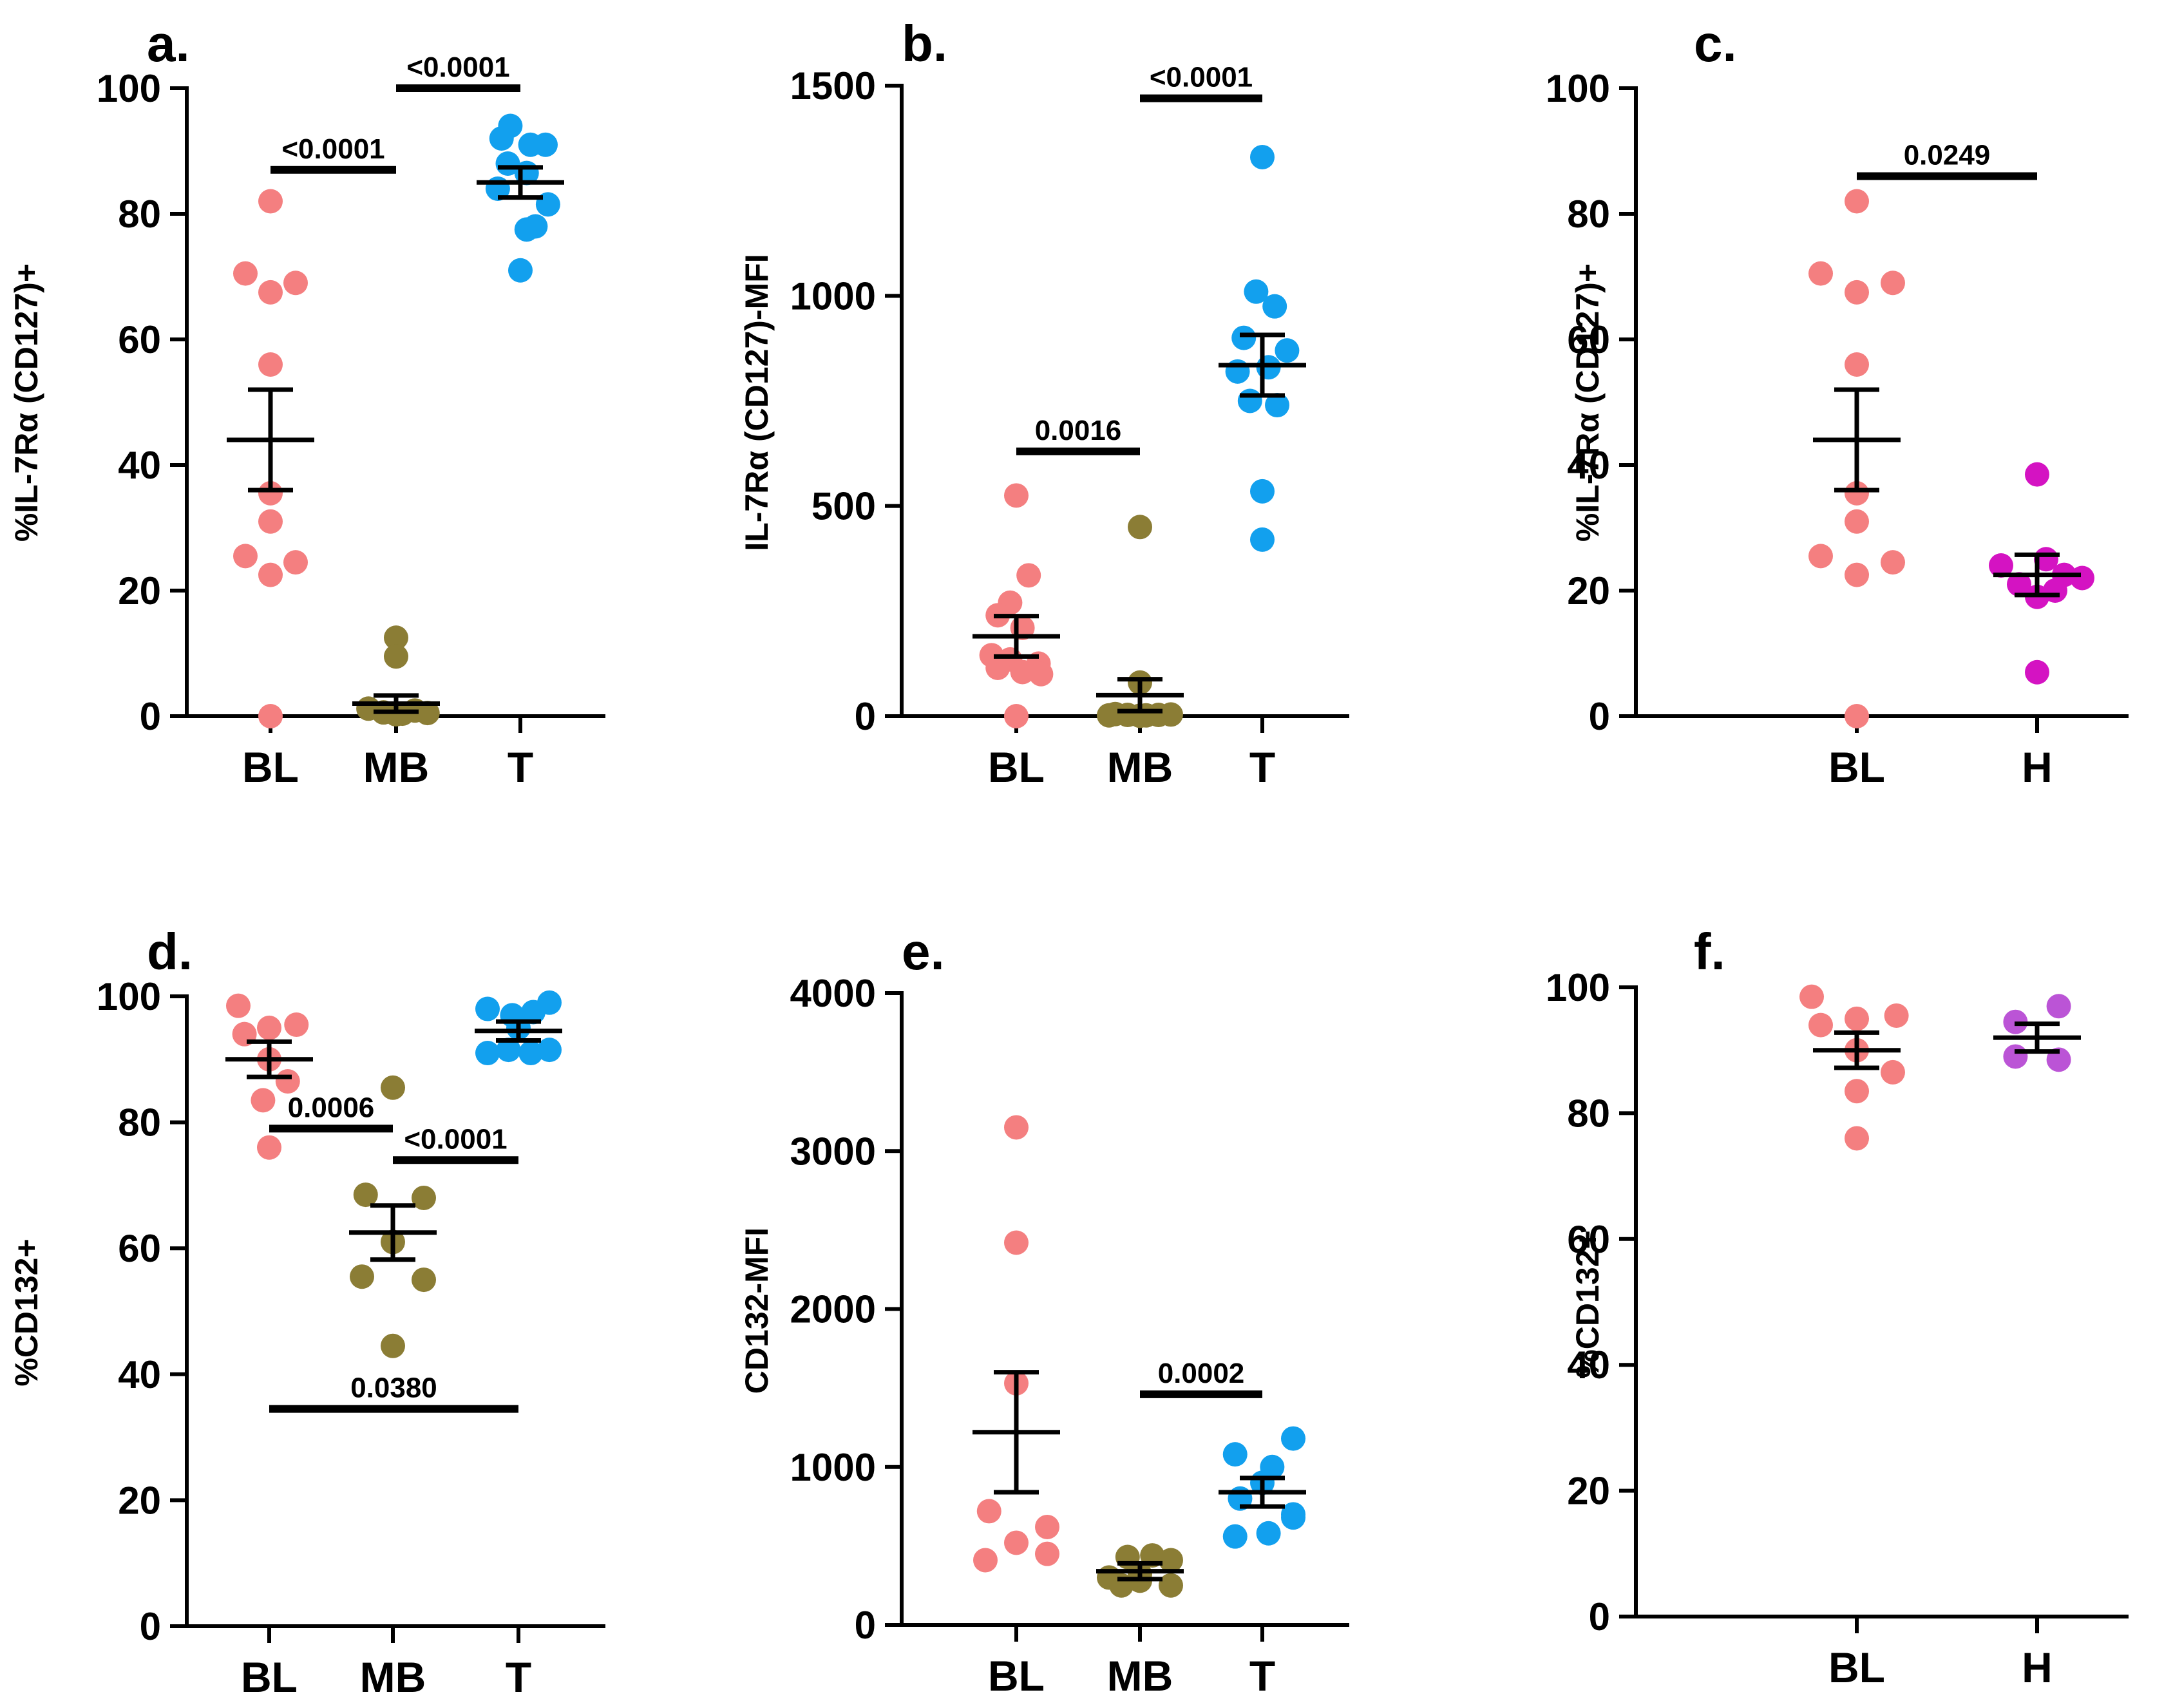 The image size is (2173, 1708). Describe the element at coordinates (1201, 1373) in the screenshot. I see `p-value-label: 0.0002` at that location.